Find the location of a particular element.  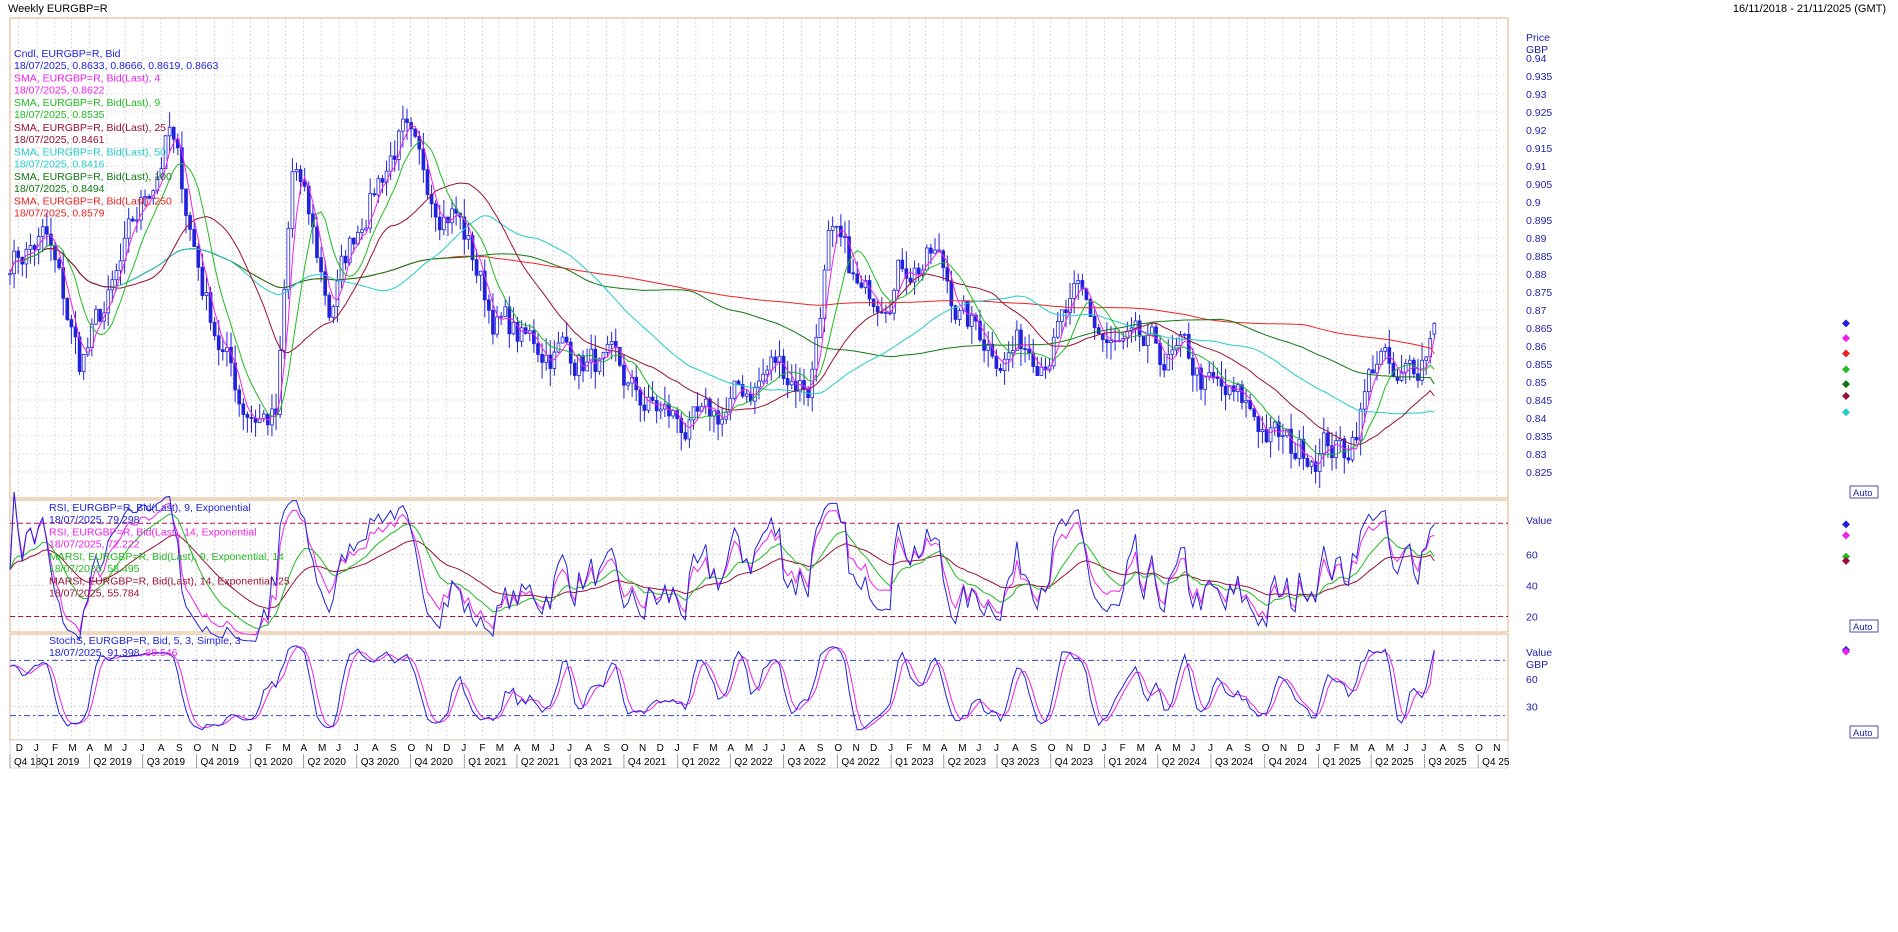

x-quarter-label: Q4 2024 is located at coordinates (1288, 762).